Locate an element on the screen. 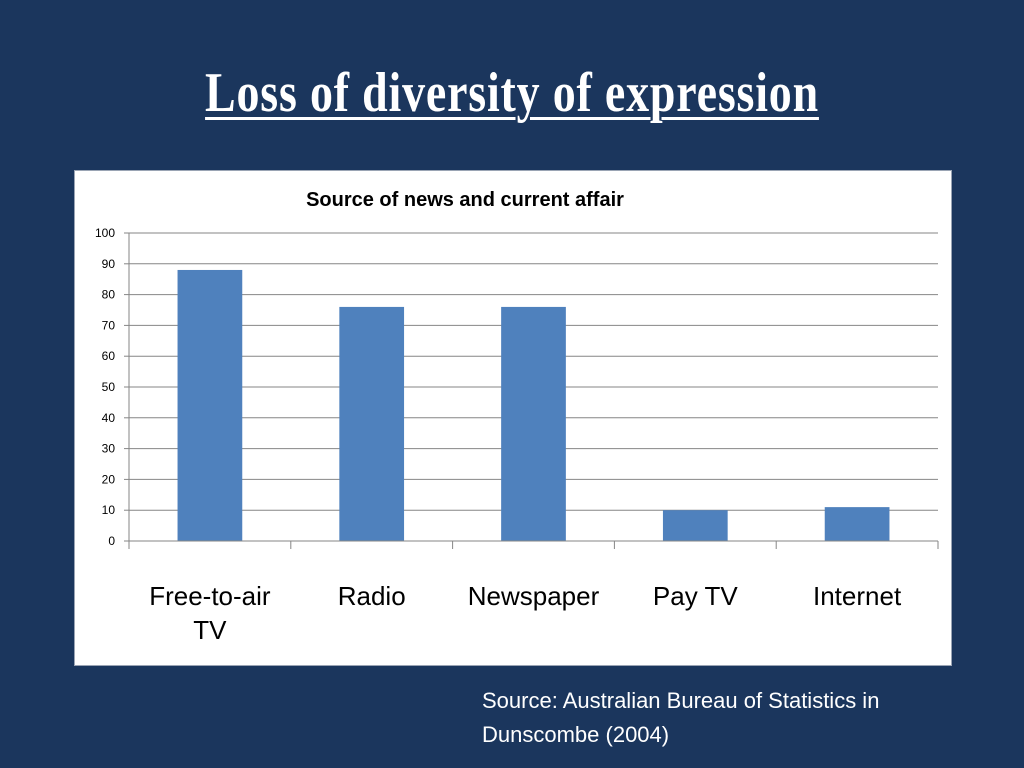 This screenshot has width=1024, height=768. y-tick-label: 50 is located at coordinates (109, 387).